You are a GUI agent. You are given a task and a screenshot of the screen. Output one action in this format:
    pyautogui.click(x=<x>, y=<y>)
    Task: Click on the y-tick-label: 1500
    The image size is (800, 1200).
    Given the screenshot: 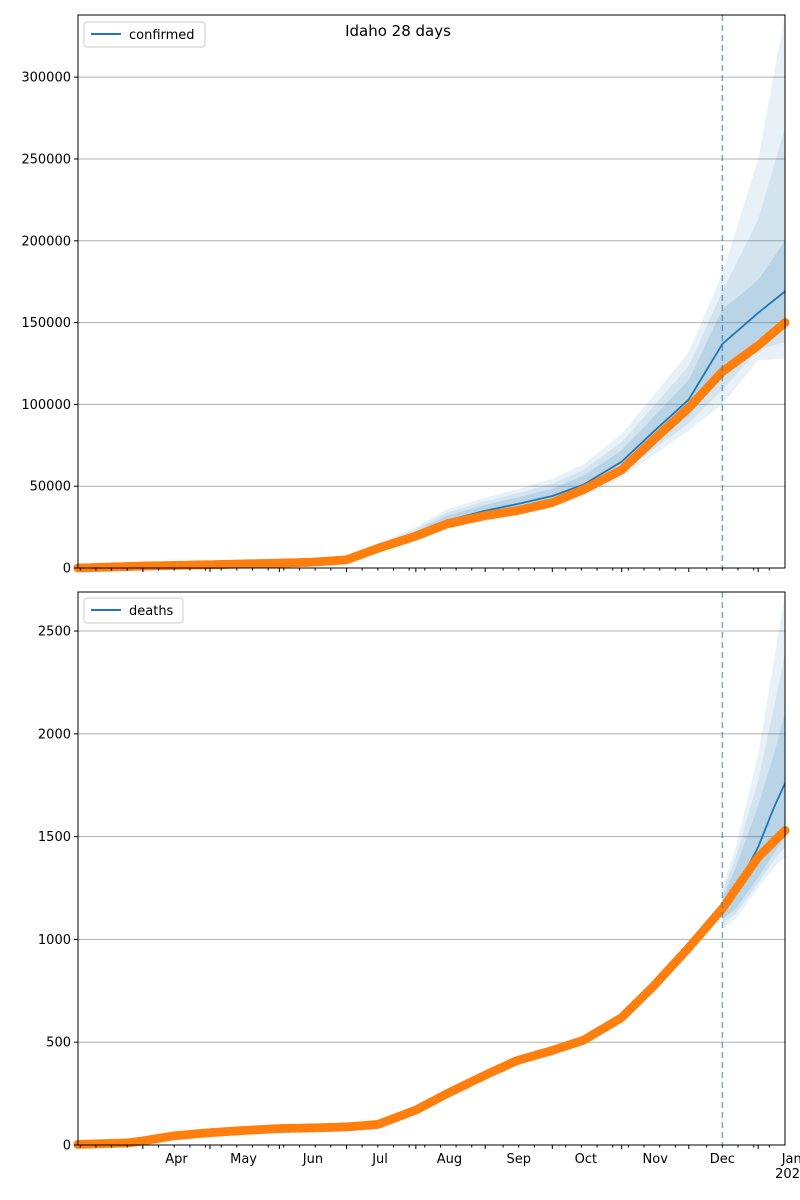 What is the action you would take?
    pyautogui.click(x=54, y=837)
    